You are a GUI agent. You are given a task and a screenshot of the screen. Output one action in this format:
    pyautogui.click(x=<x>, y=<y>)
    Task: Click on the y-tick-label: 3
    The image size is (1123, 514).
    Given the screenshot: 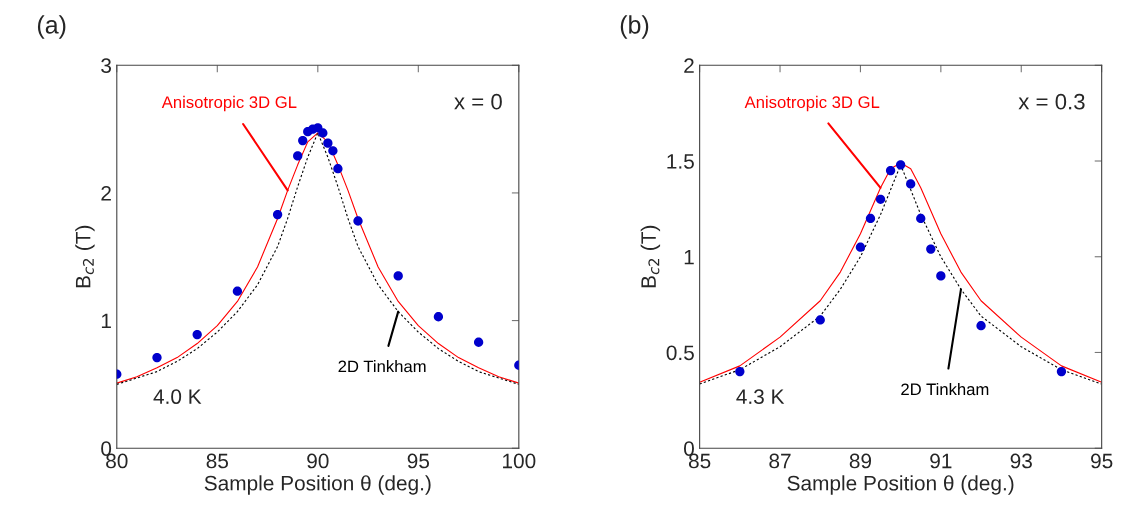 What is the action you would take?
    pyautogui.click(x=106, y=66)
    